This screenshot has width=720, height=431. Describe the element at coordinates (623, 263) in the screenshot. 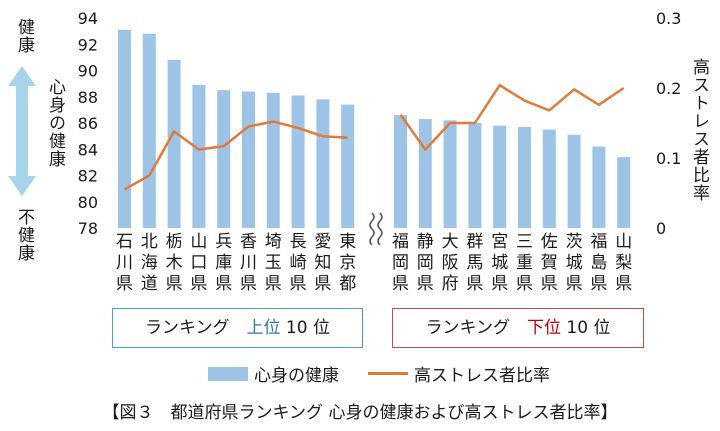

I see `category-label: 梨` at that location.